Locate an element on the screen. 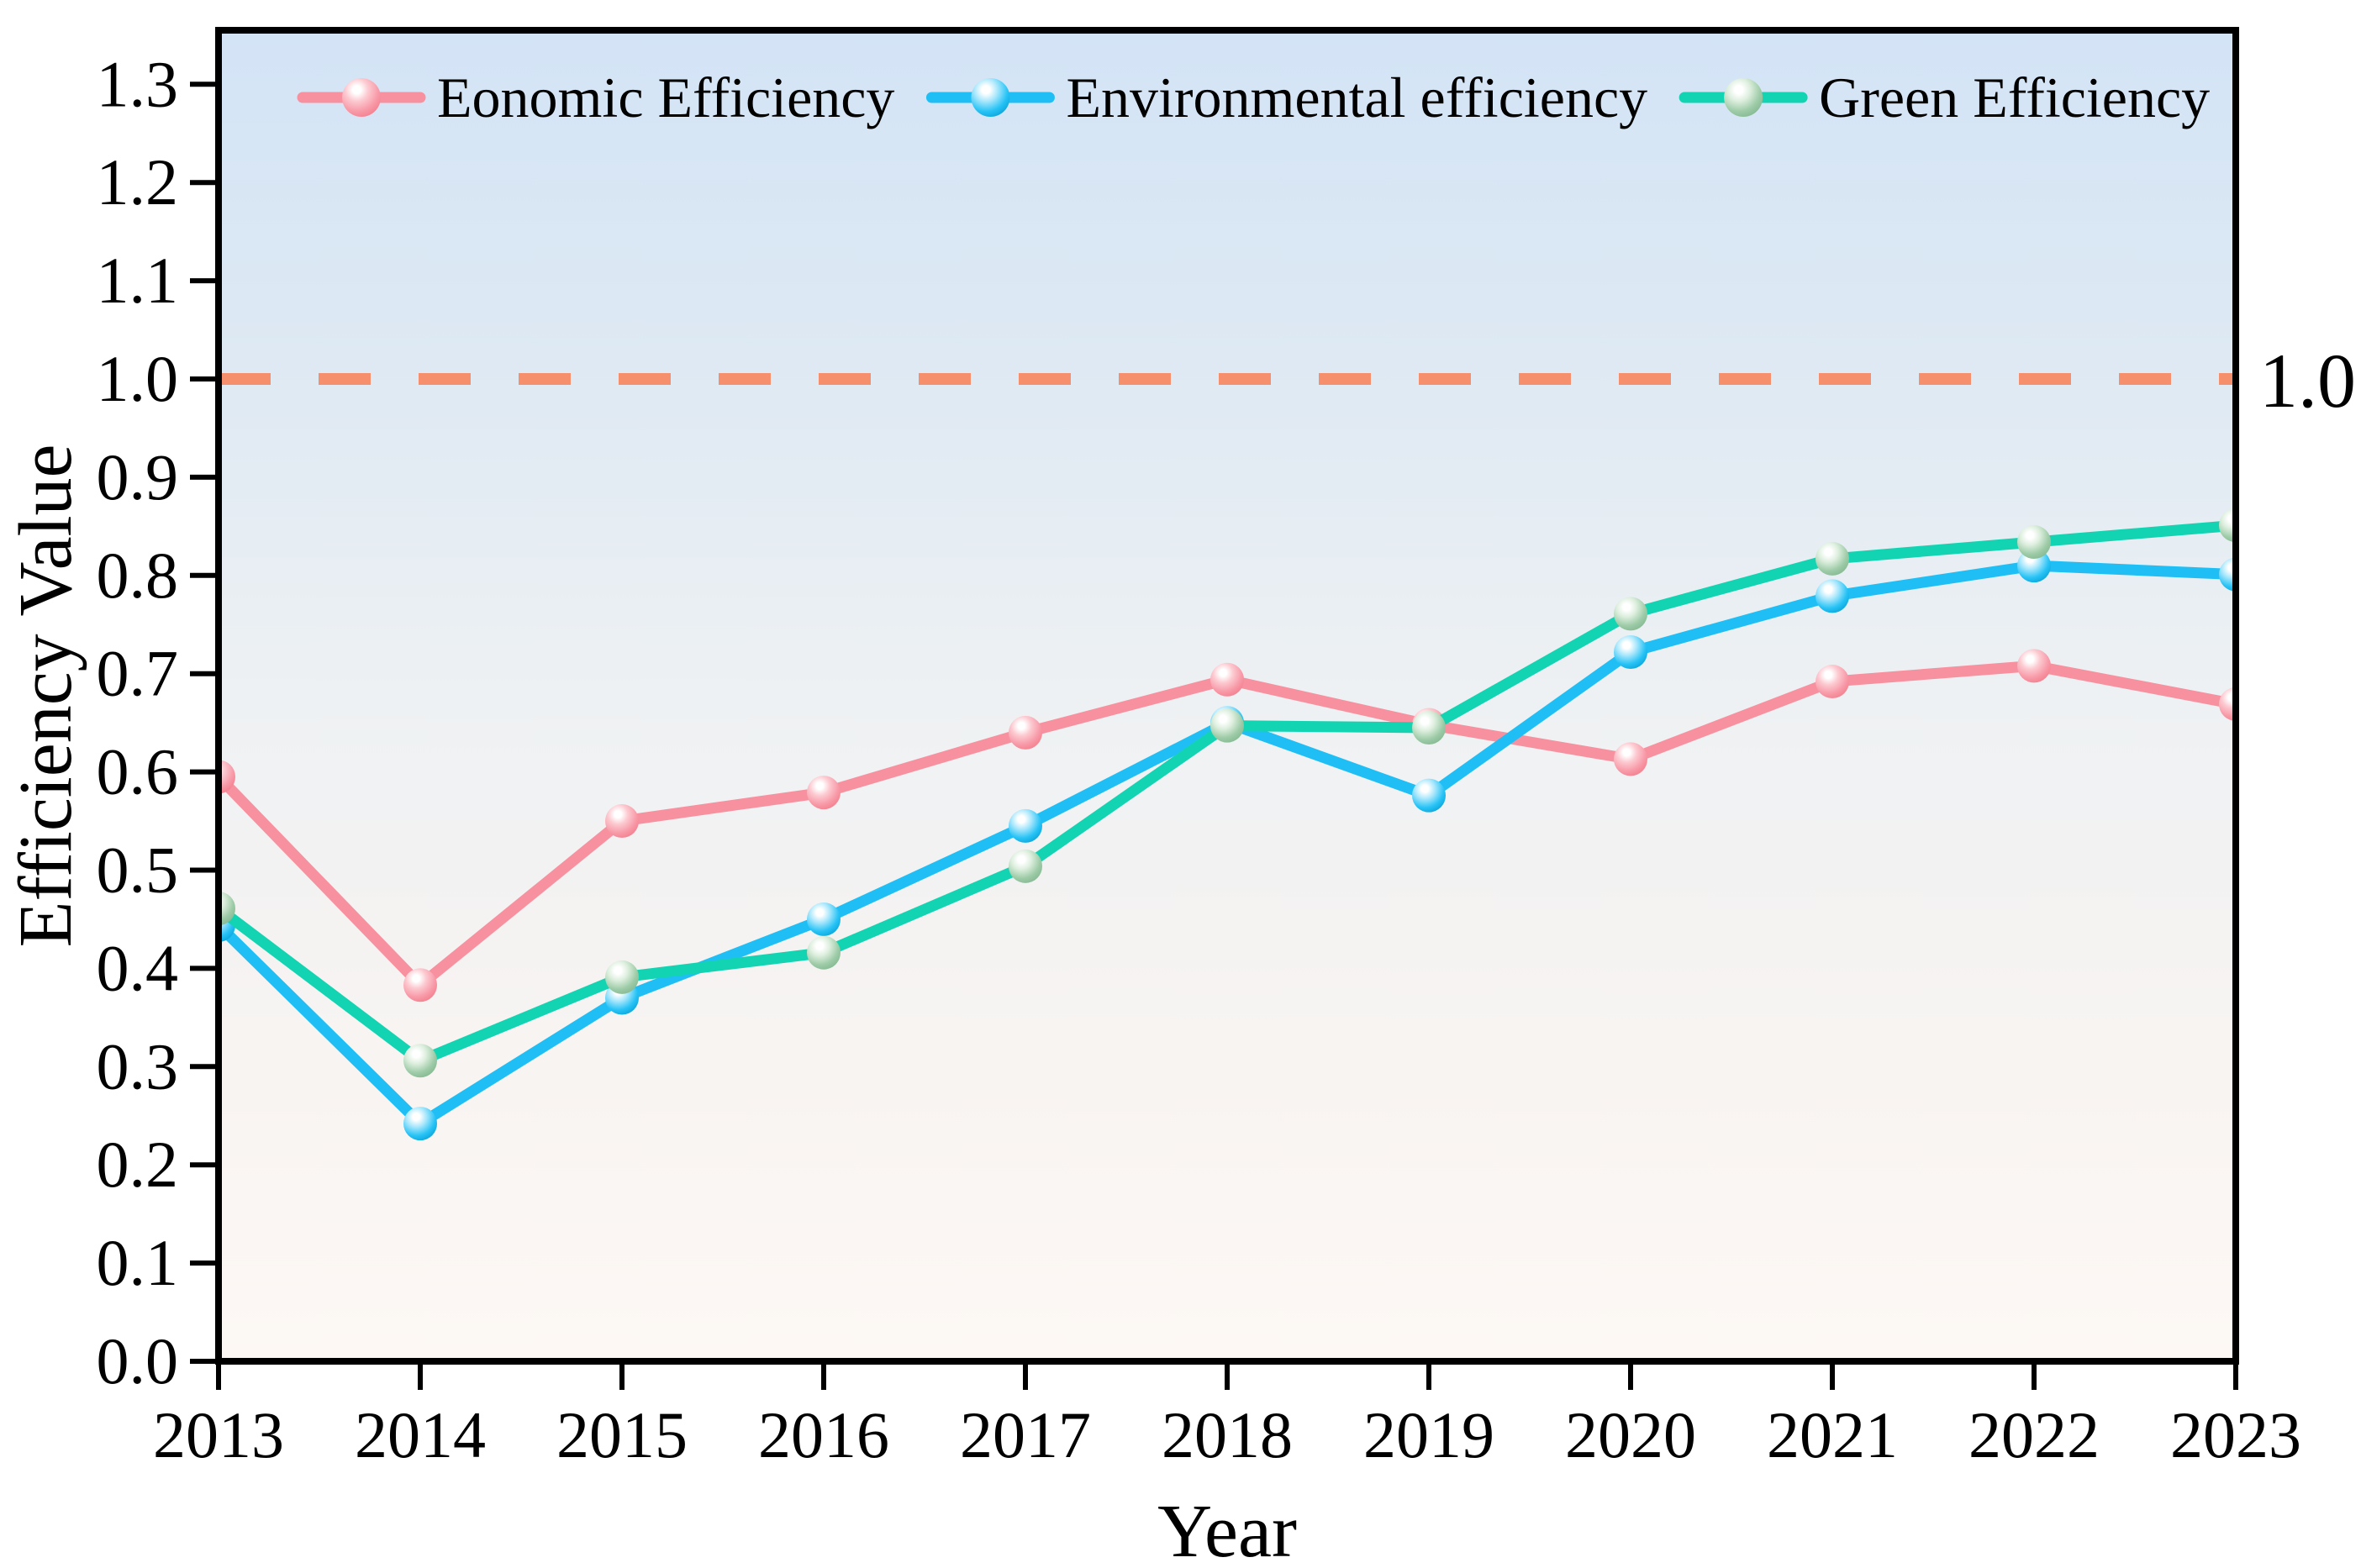  y-tick-label: 1.1 is located at coordinates (138, 280).